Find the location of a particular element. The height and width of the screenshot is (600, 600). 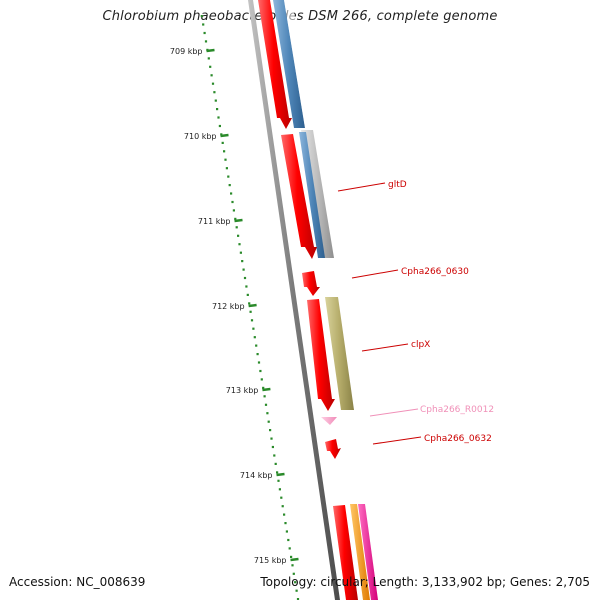

accession-text: Accession: NC_008639 is located at coordinates (77, 582).